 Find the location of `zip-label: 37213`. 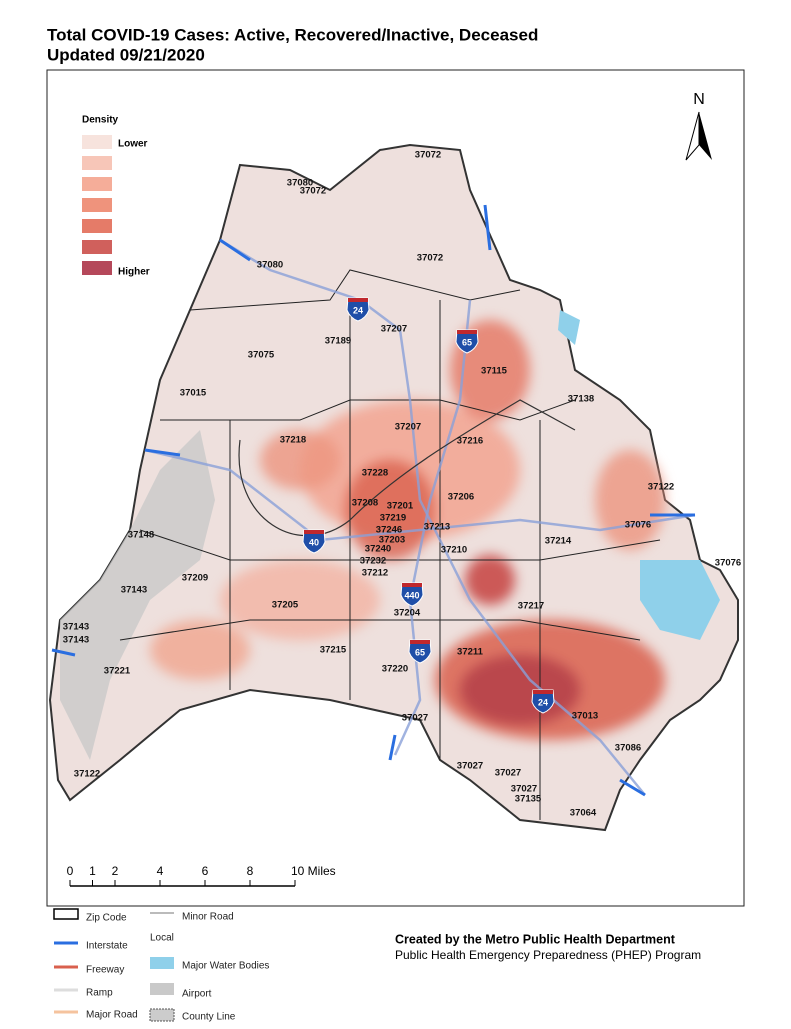

zip-label: 37213 is located at coordinates (437, 527).